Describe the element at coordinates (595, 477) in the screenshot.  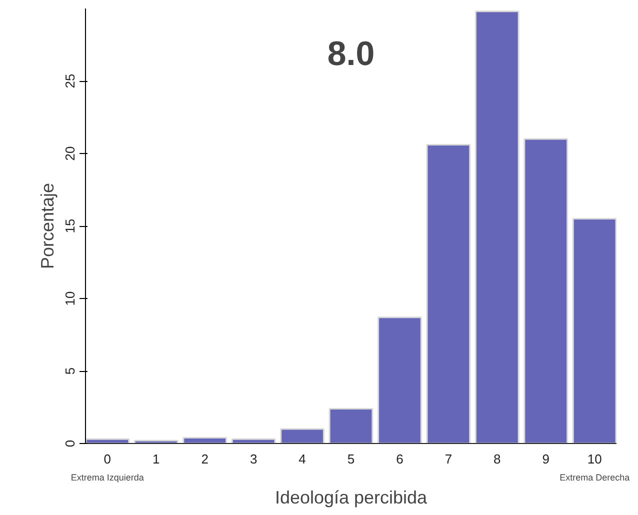
I see `text: Extrema Derecha` at that location.